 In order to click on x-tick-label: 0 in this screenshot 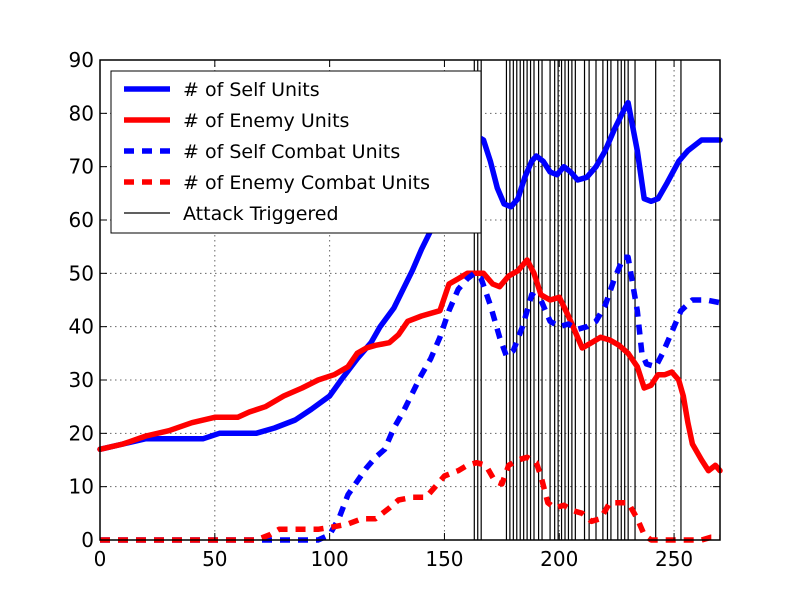, I will do `click(100, 559)`.